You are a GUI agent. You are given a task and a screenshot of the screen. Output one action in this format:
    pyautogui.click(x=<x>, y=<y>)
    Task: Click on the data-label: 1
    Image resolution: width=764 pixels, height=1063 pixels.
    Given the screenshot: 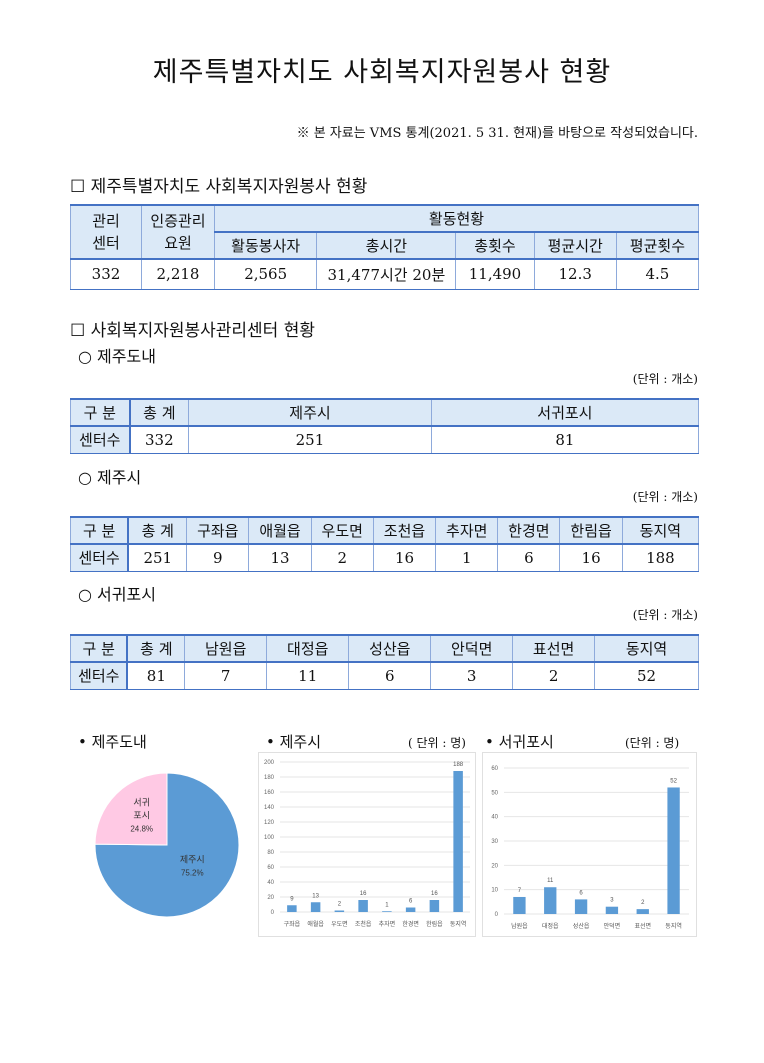 What is the action you would take?
    pyautogui.click(x=387, y=905)
    